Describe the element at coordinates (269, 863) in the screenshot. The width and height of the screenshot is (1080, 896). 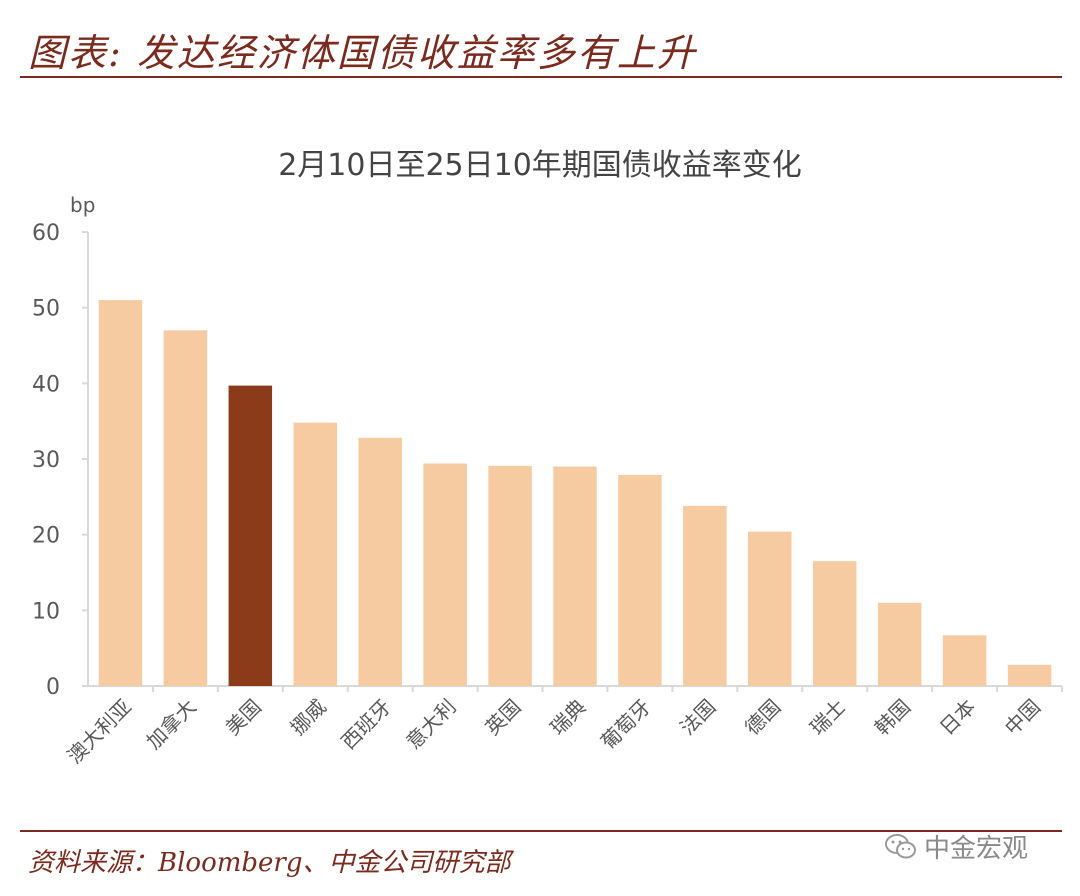
I see `source-note: 资料来源：Bloomberg、中金公司研究部` at that location.